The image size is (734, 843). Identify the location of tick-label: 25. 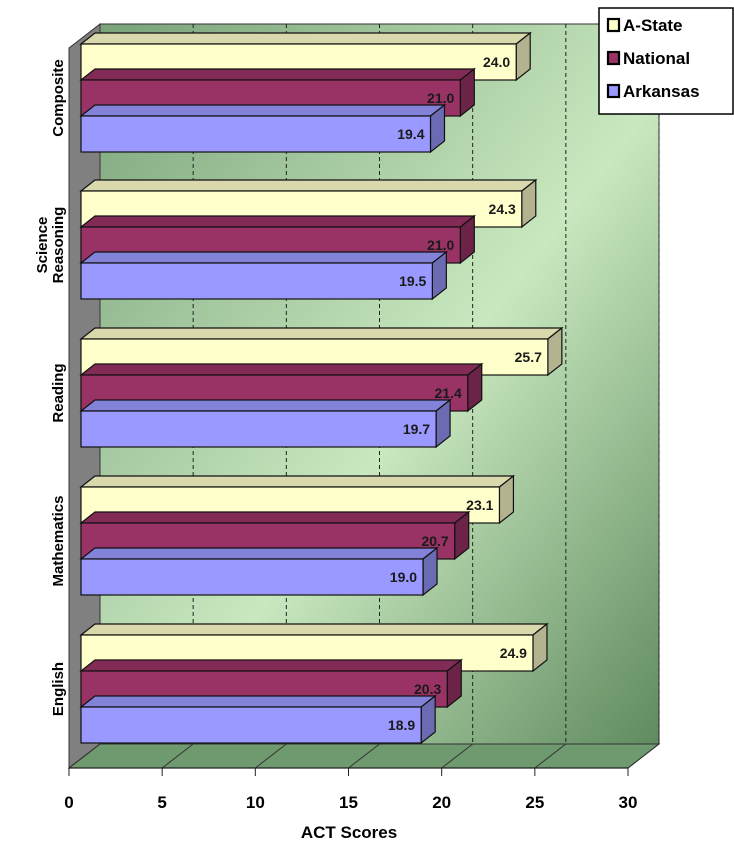
(534, 802).